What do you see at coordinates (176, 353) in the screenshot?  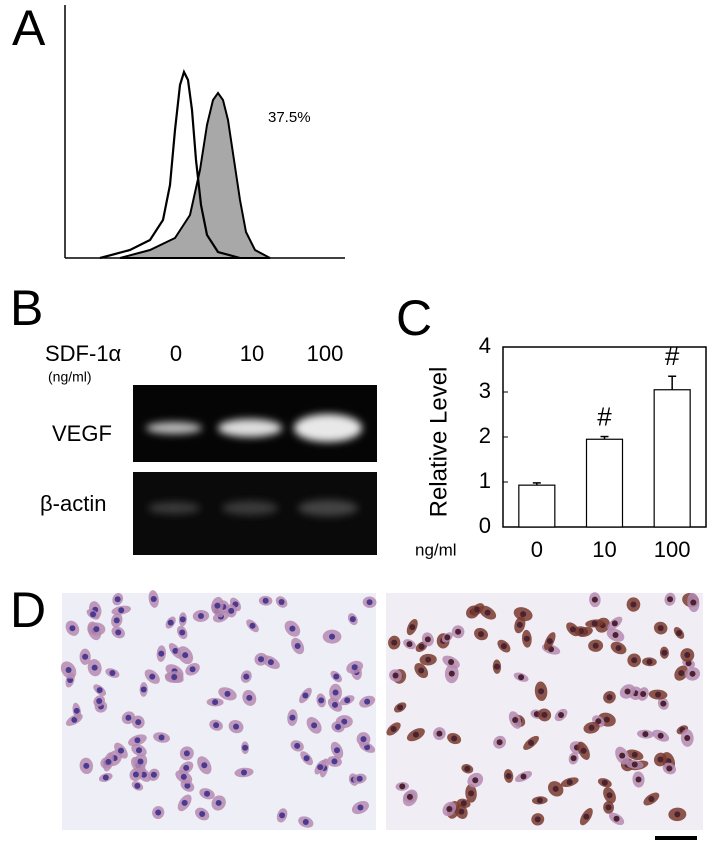 I see `dose-label: 0` at bounding box center [176, 353].